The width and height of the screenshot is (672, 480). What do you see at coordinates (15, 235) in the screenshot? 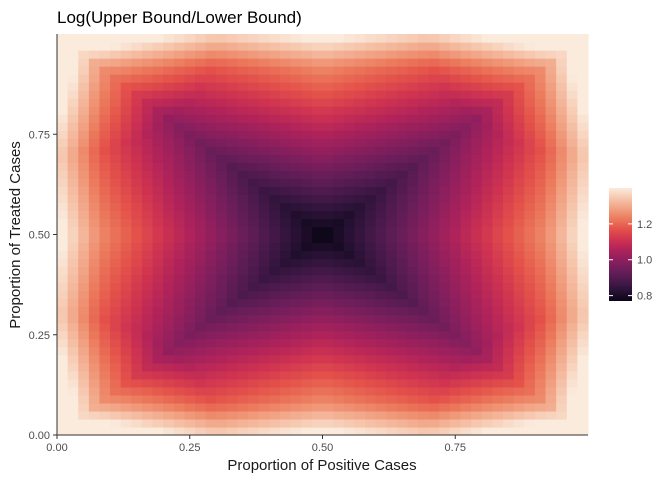
I see `y-axis-title: Proportion of Treated Cases` at bounding box center [15, 235].